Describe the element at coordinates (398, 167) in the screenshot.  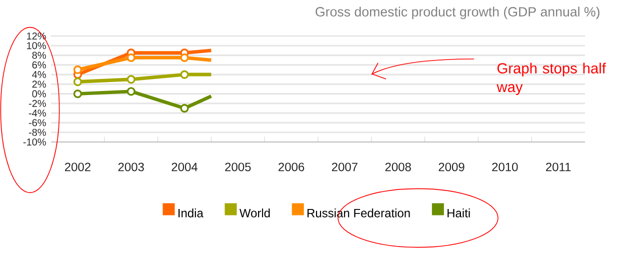
I see `x-tick-label: 2008` at that location.